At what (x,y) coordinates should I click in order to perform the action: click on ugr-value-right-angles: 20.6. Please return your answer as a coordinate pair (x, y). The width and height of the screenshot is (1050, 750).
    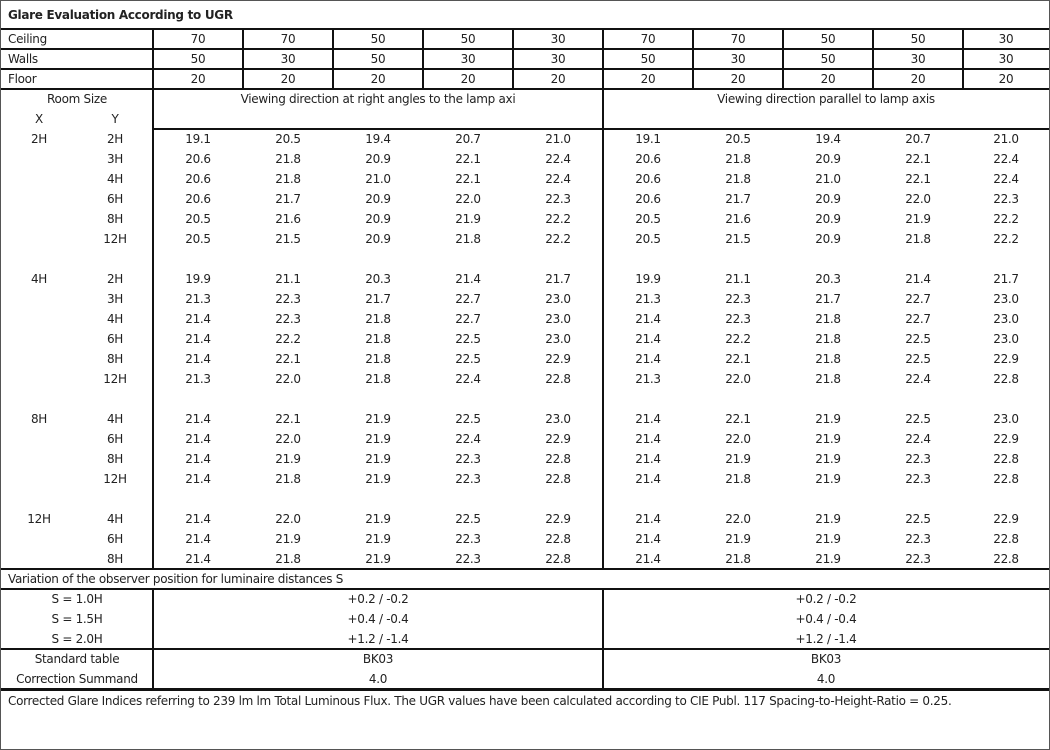
    Looking at the image, I should click on (198, 159).